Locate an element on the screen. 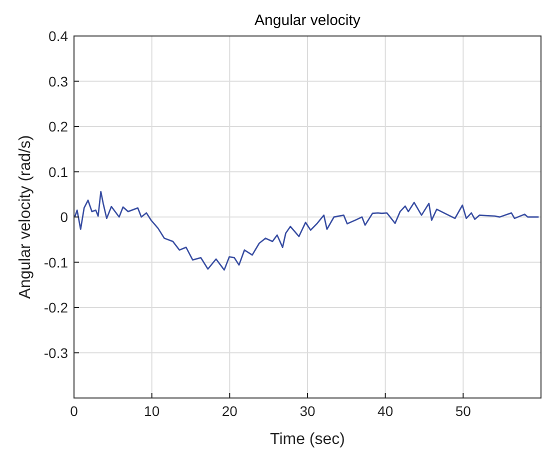  x-tick-label: 40 is located at coordinates (386, 411).